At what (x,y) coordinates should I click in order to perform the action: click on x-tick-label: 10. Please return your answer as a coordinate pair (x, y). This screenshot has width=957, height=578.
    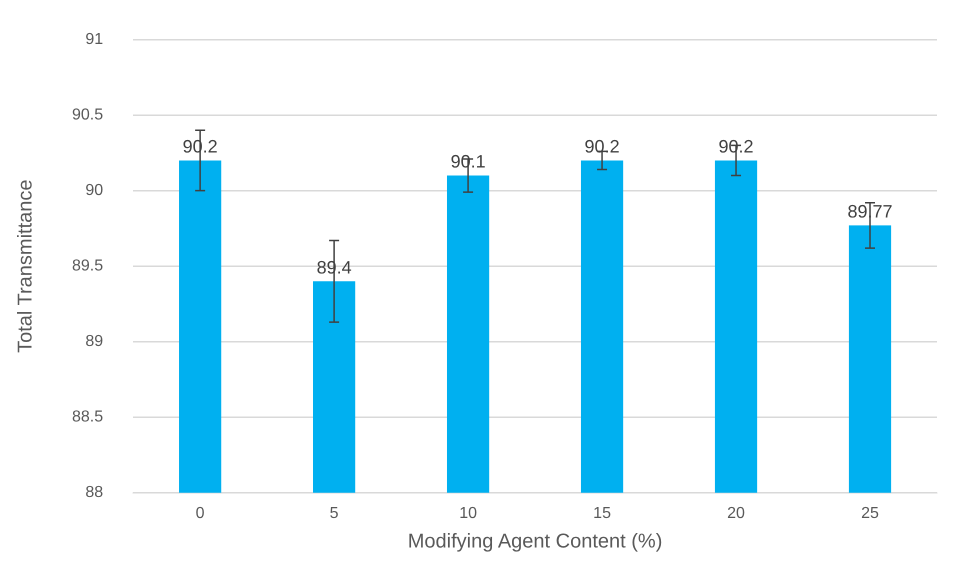
    Looking at the image, I should click on (468, 513).